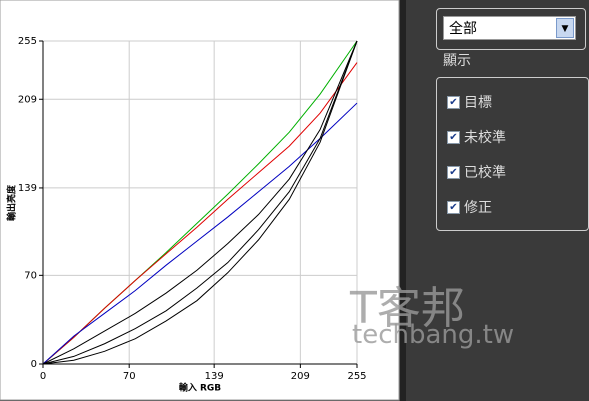 The width and height of the screenshot is (589, 401). I want to click on checkbox-label: 目標, so click(478, 103).